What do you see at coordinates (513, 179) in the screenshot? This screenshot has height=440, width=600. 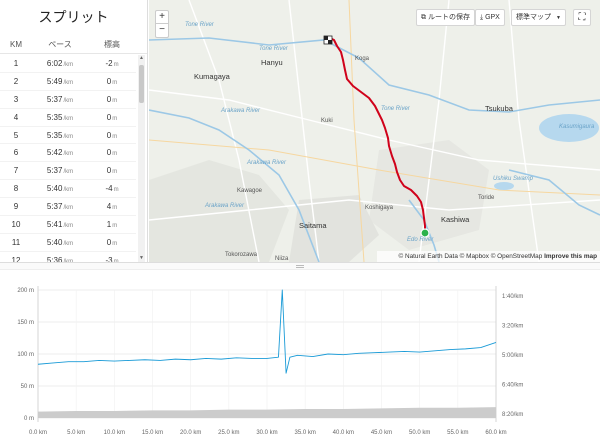 I see `map-label-ushiku-swamp: Ushiku Swamp` at bounding box center [513, 179].